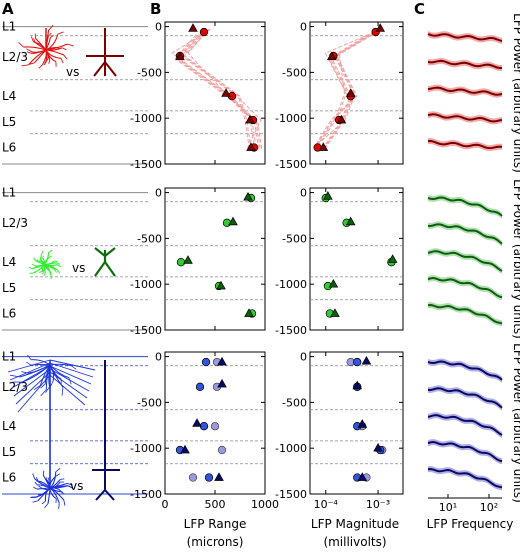 The width and height of the screenshot is (520, 553). What do you see at coordinates (198, 426) in the screenshot?
I see `chart-B-range-row3: 0 -500 -1000 -1500` at bounding box center [198, 426].